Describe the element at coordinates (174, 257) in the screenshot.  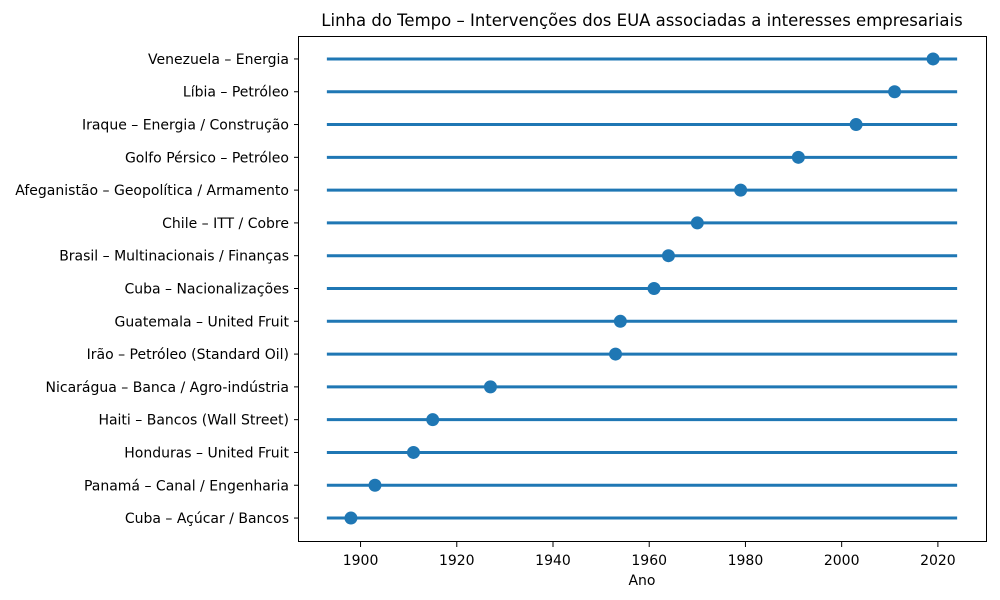
I see `y-tick-label: Brasil – Multinacionais / Finanças` at that location.